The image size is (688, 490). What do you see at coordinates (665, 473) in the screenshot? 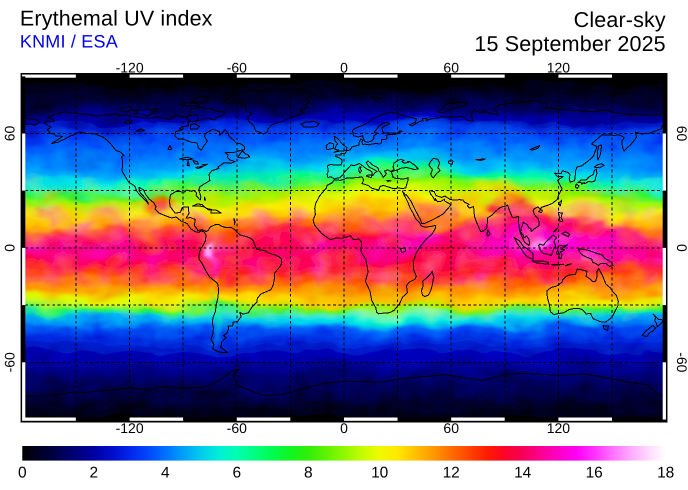
I see `svg-text: 18` at bounding box center [665, 473].